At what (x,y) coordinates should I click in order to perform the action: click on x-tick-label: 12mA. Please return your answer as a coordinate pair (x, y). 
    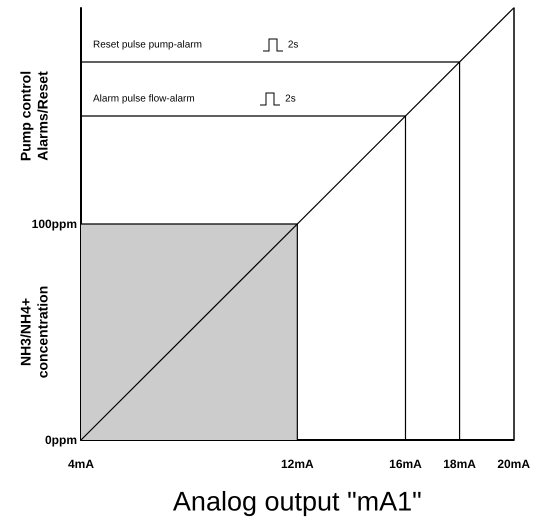
    Looking at the image, I should click on (297, 464).